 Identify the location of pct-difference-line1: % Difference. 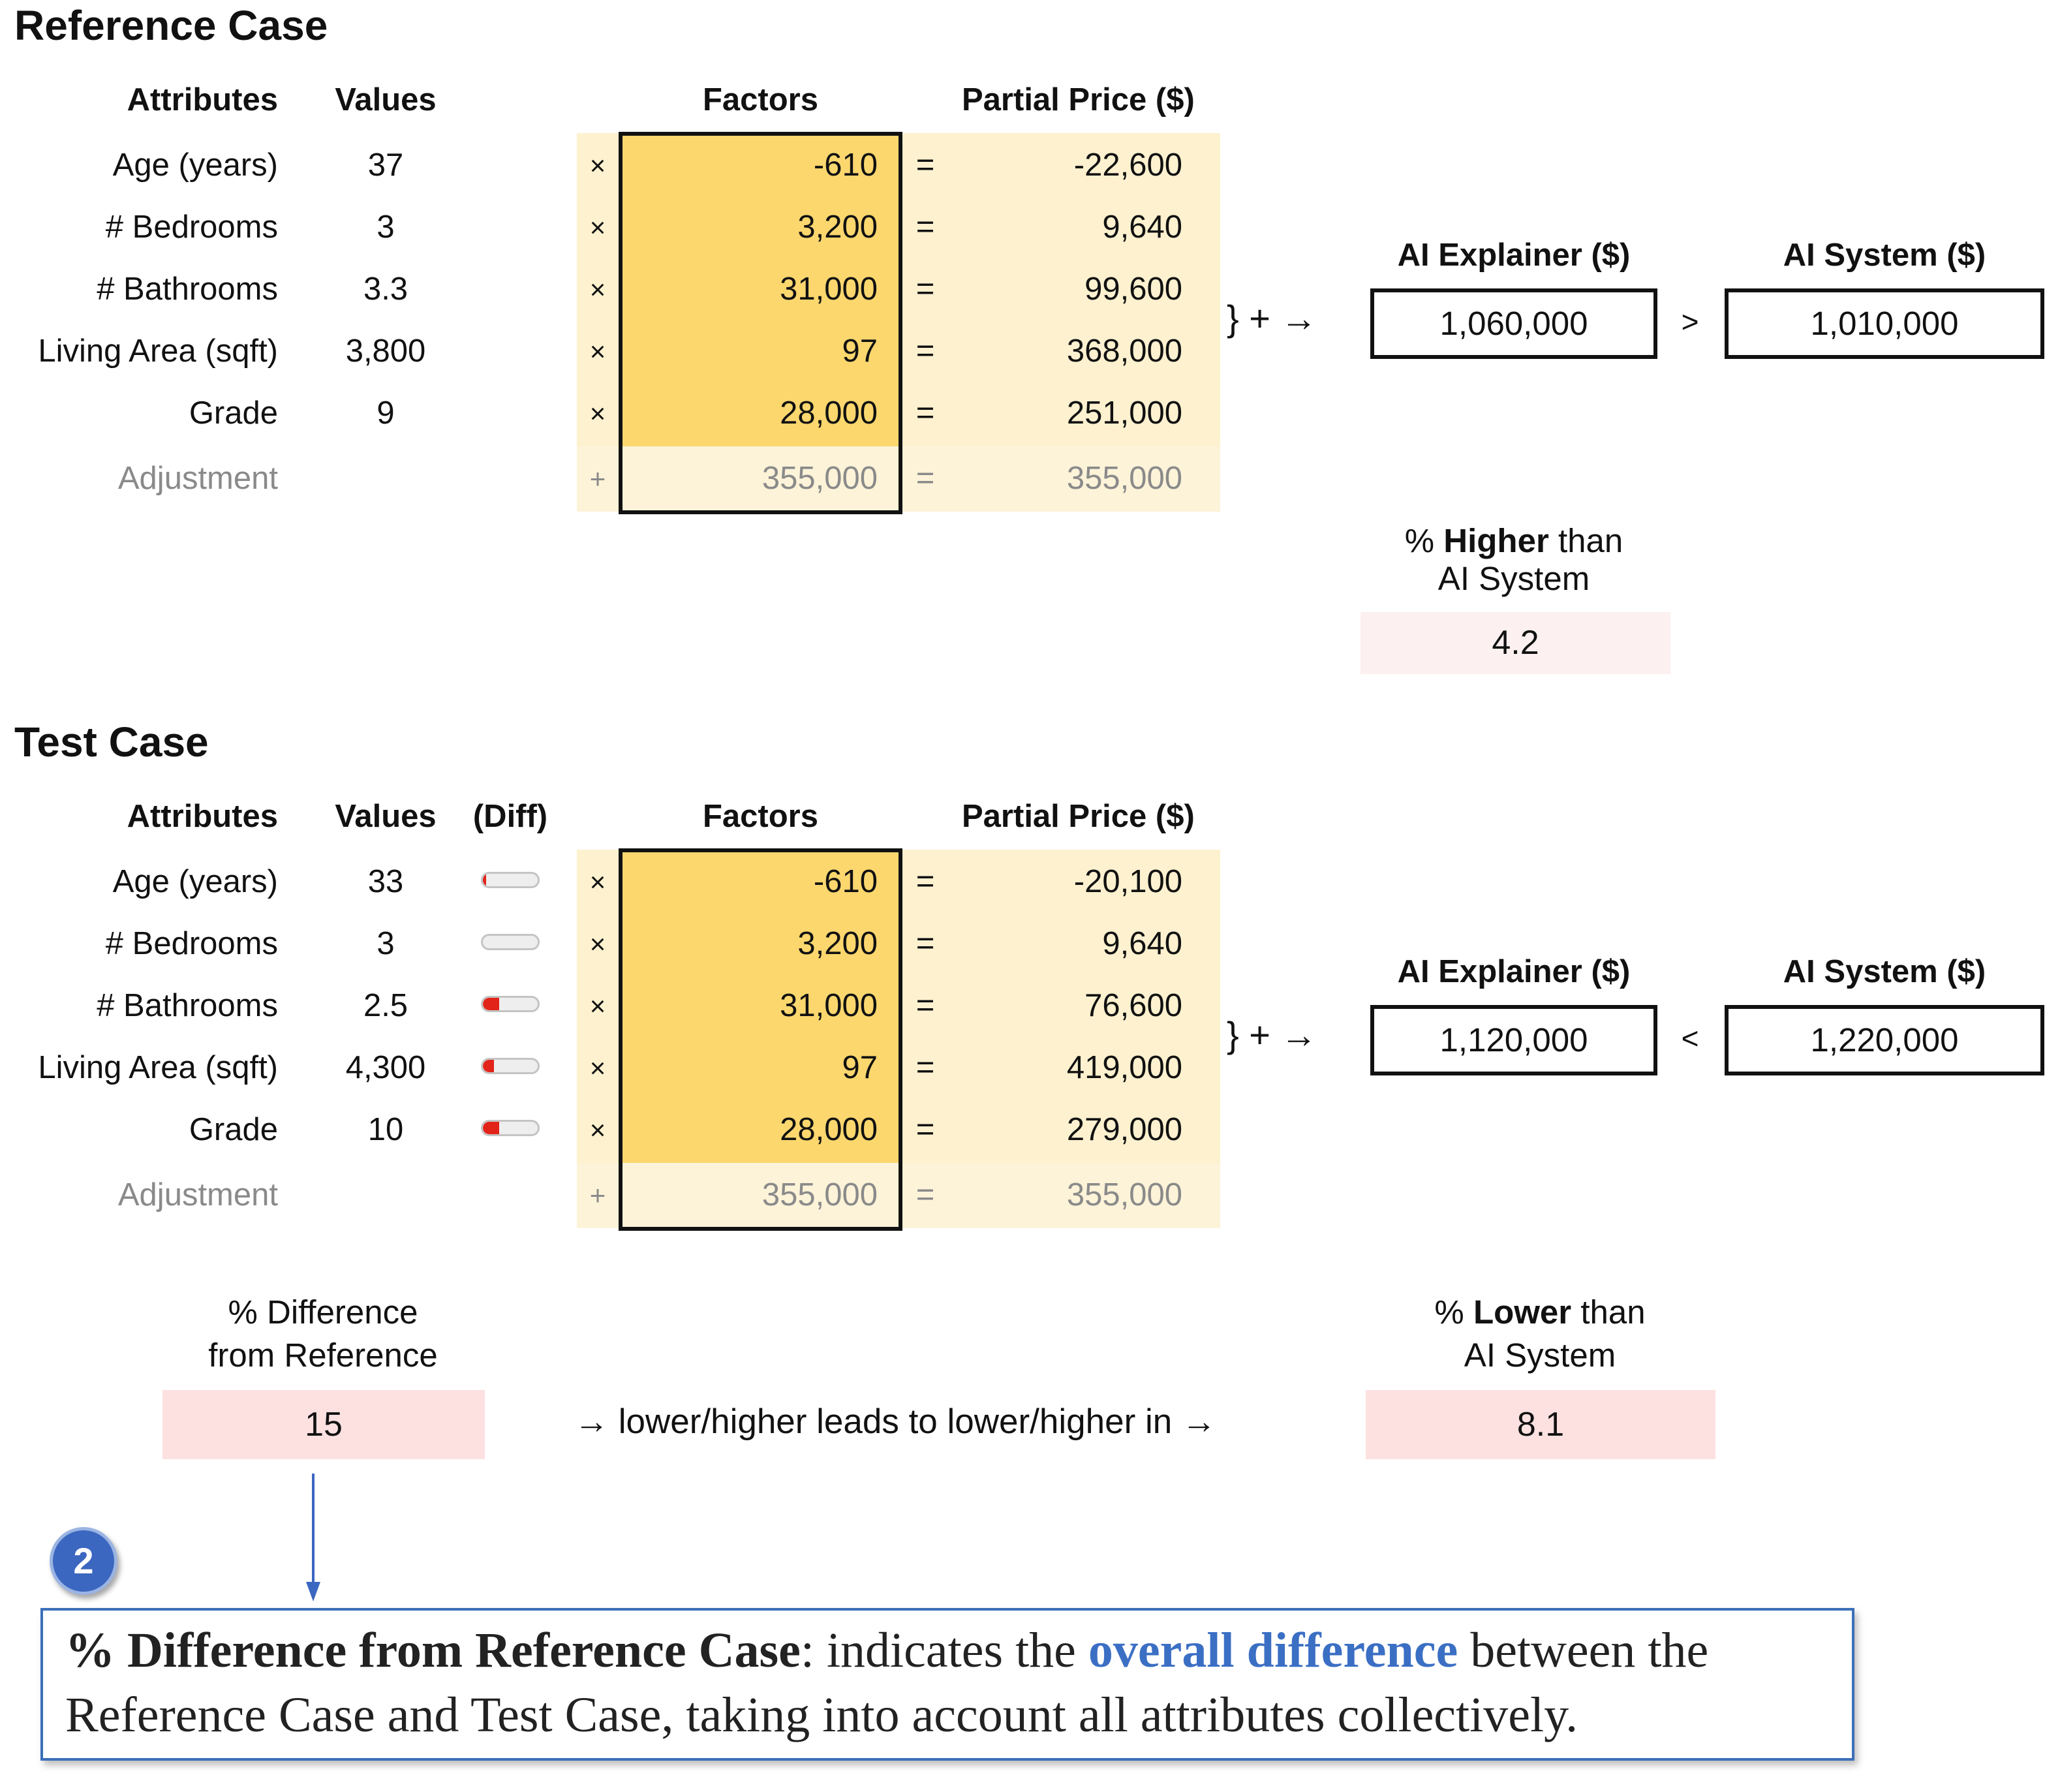
(323, 1312).